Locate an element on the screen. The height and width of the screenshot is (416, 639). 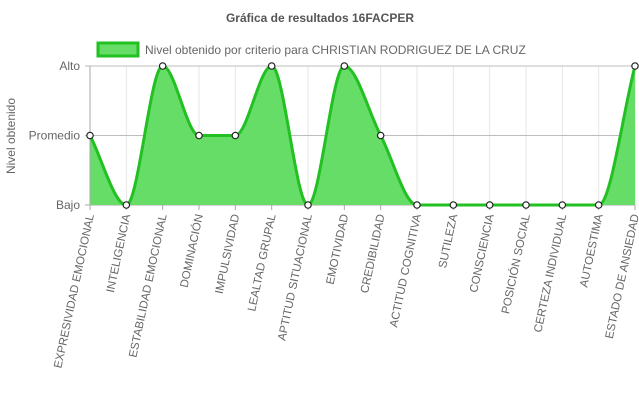
x-tick-label: EMOTIVIDAD is located at coordinates (338, 249).